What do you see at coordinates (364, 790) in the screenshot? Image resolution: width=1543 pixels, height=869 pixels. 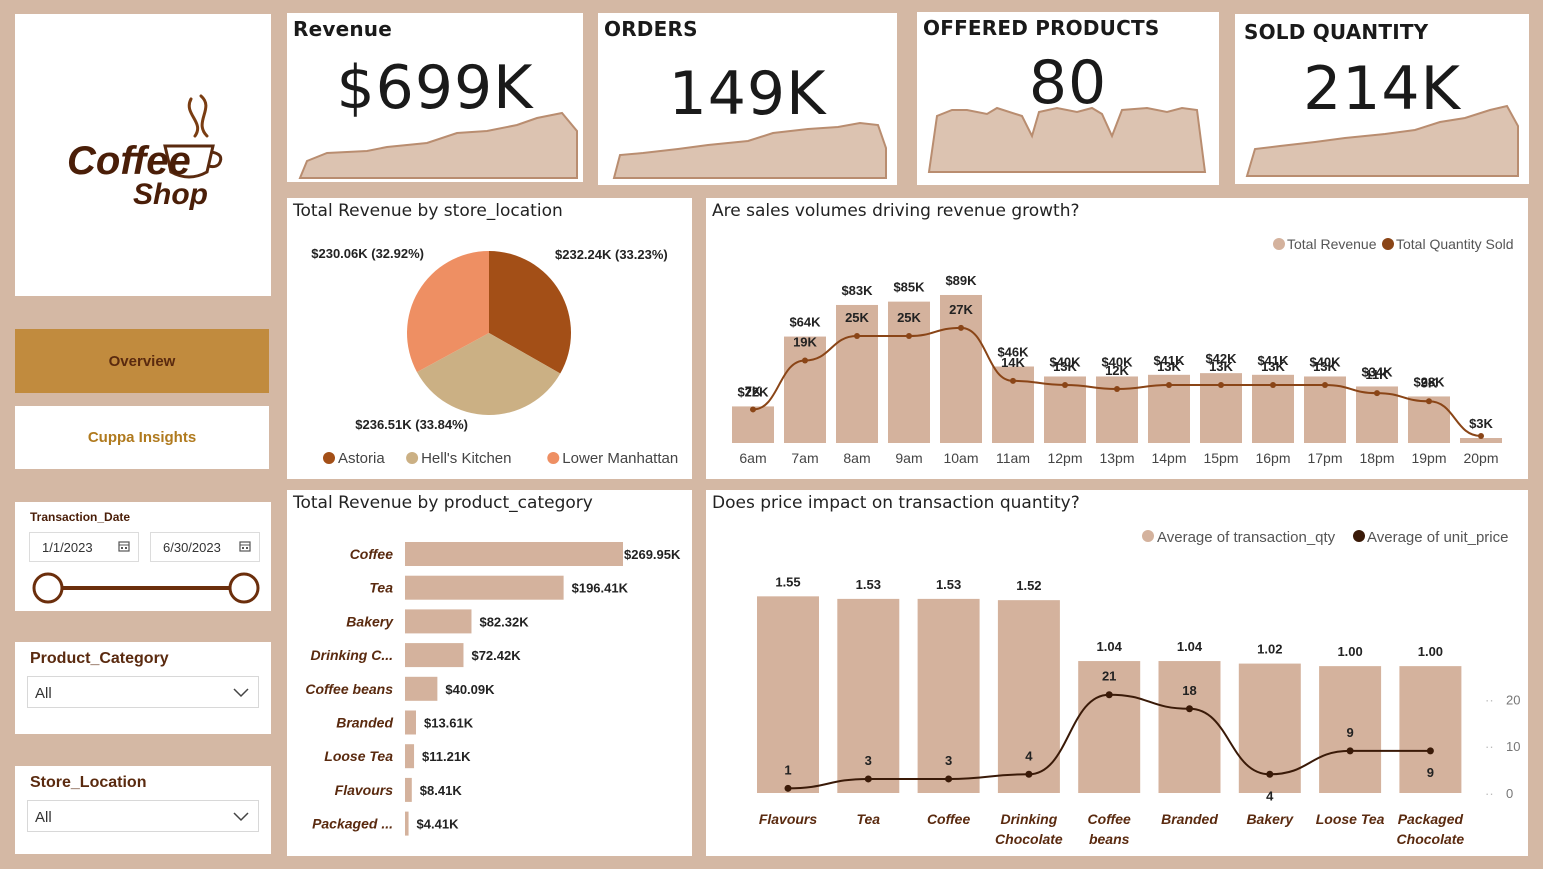 I see `category-tick-label: Flavours` at bounding box center [364, 790].